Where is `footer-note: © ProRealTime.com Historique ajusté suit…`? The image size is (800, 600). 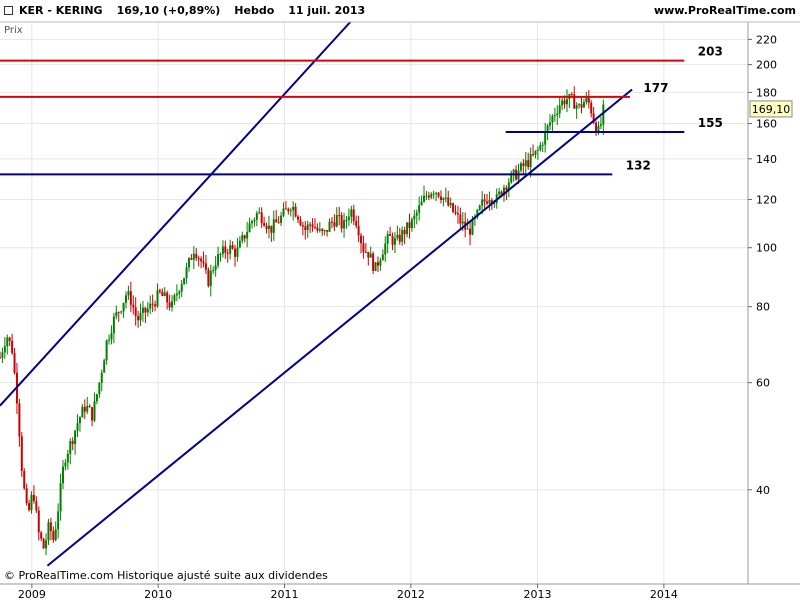
footer-note: © ProRealTime.com Historique ajusté suit… is located at coordinates (166, 575).